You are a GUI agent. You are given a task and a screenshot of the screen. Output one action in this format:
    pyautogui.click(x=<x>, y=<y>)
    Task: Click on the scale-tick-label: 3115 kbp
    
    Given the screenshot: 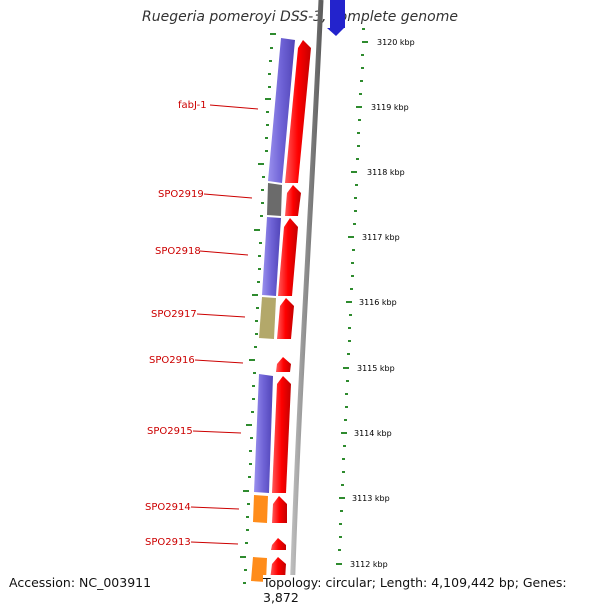 What is the action you would take?
    pyautogui.click(x=376, y=368)
    